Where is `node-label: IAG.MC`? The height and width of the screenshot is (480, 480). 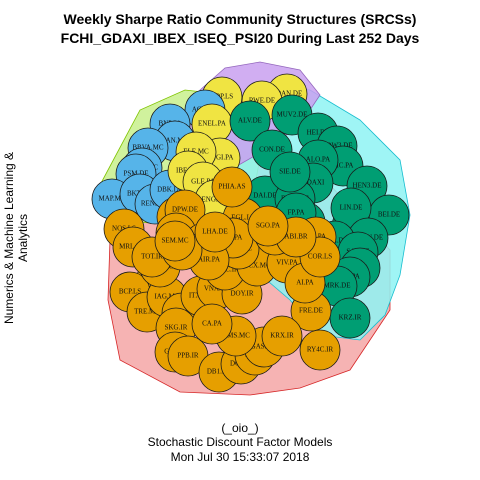 node-label: IAG.MC is located at coordinates (166, 297).